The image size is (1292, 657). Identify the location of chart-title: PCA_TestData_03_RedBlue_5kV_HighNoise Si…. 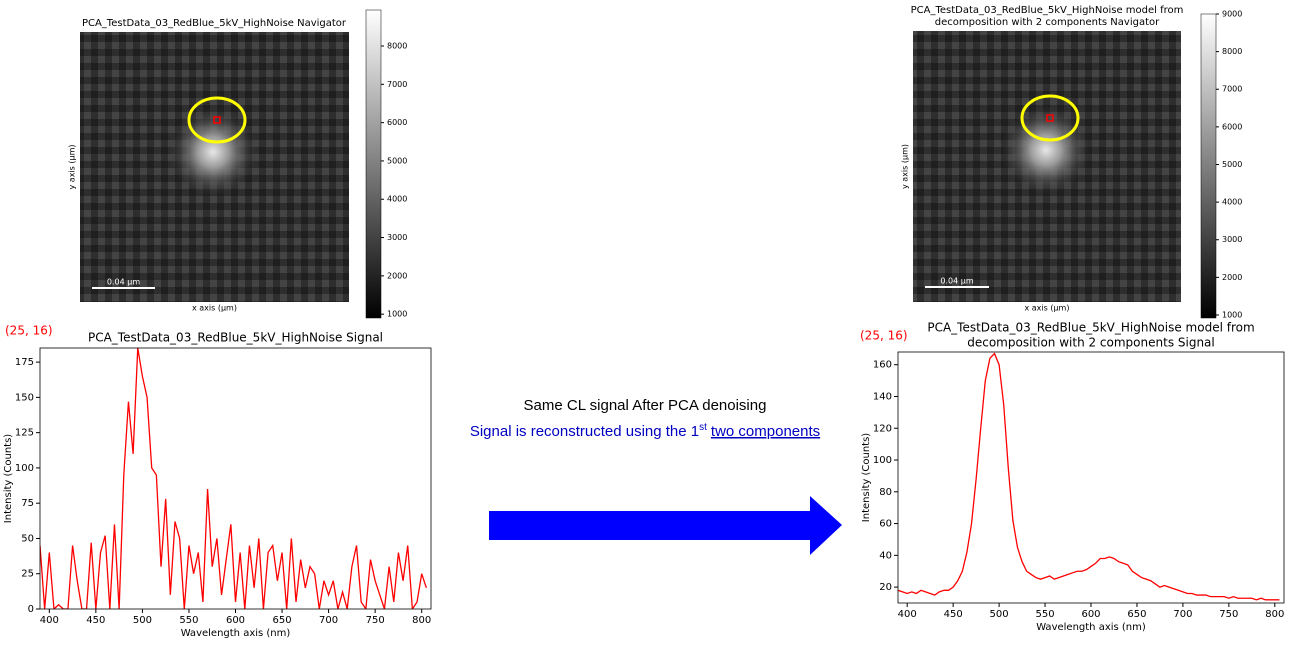
(235, 338).